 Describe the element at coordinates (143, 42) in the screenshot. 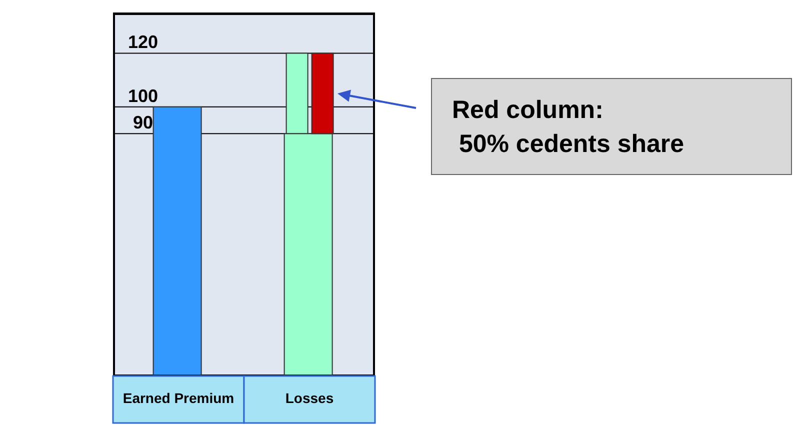

I see `y-tick-label: 120` at that location.